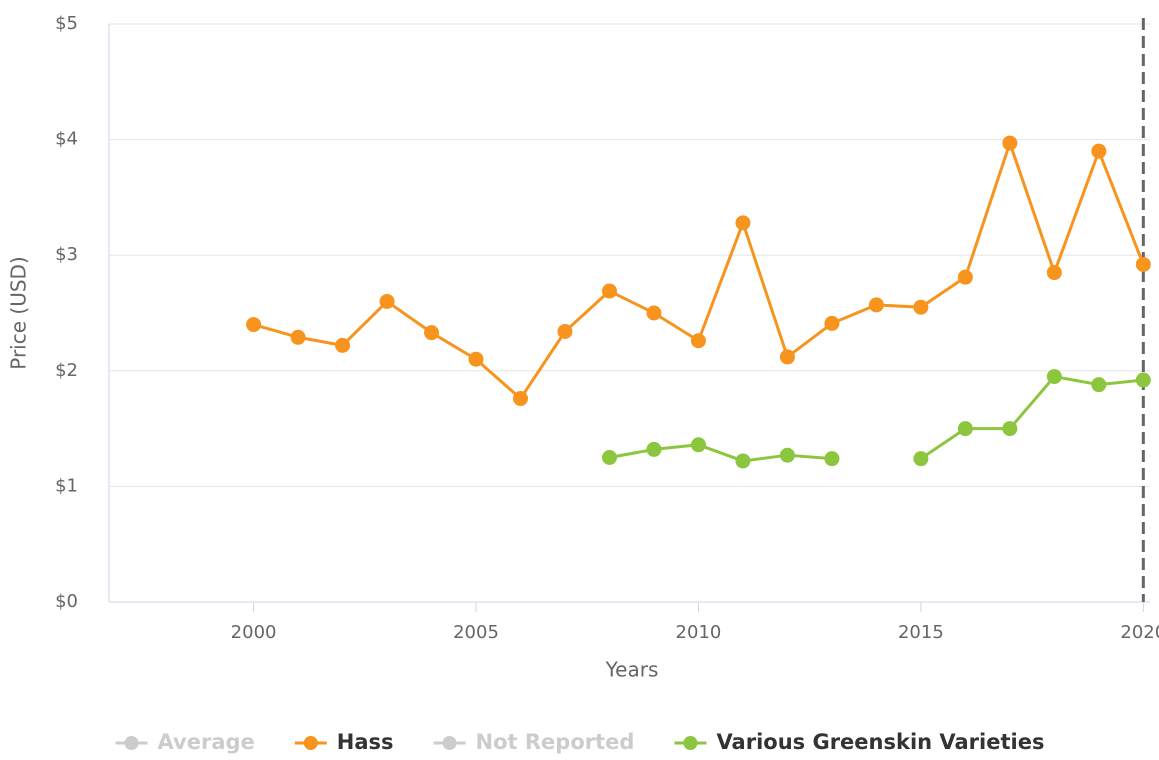 Image resolution: width=1159 pixels, height=760 pixels. What do you see at coordinates (365, 742) in the screenshot?
I see `legend-label: Hass` at bounding box center [365, 742].